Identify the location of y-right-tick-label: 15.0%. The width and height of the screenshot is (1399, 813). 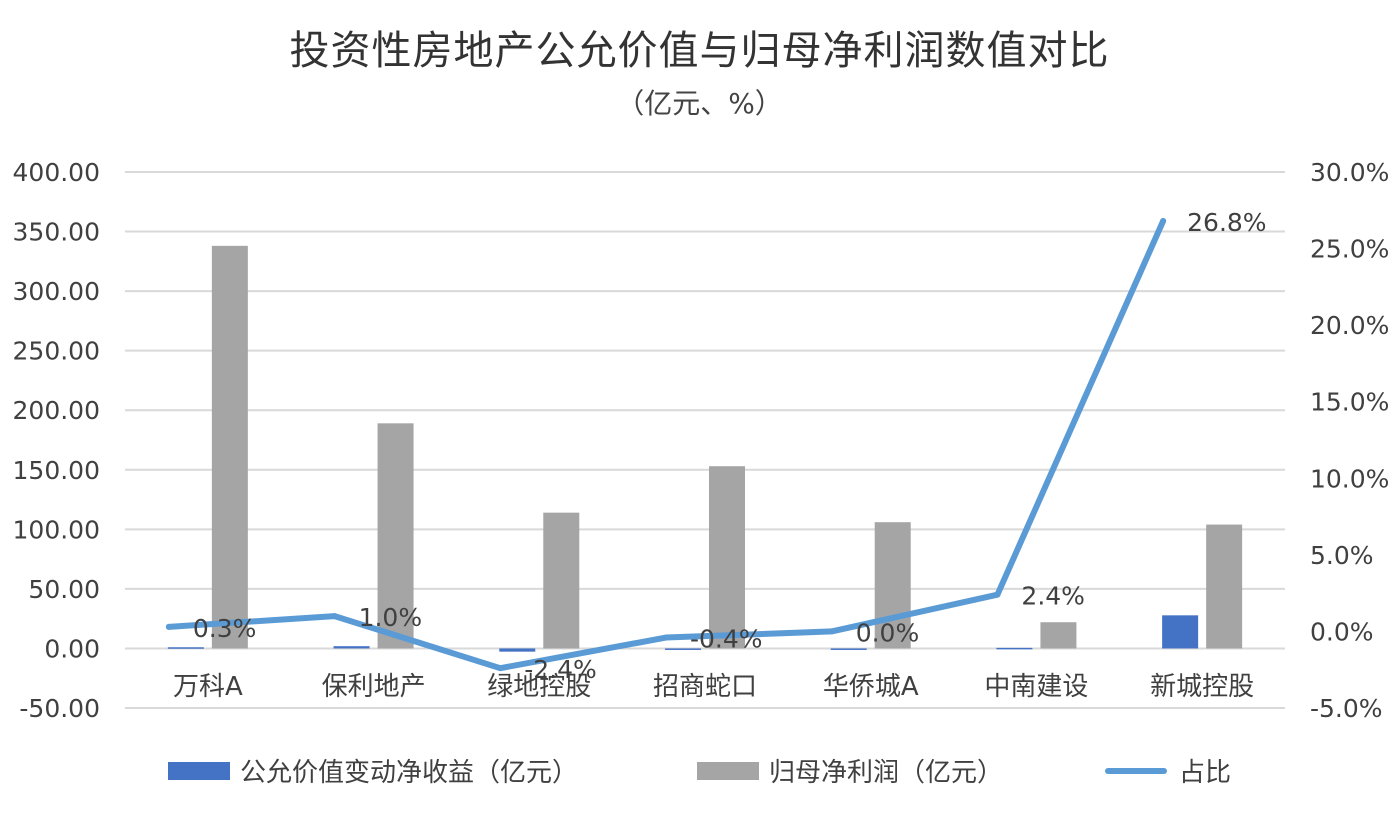
(1349, 402).